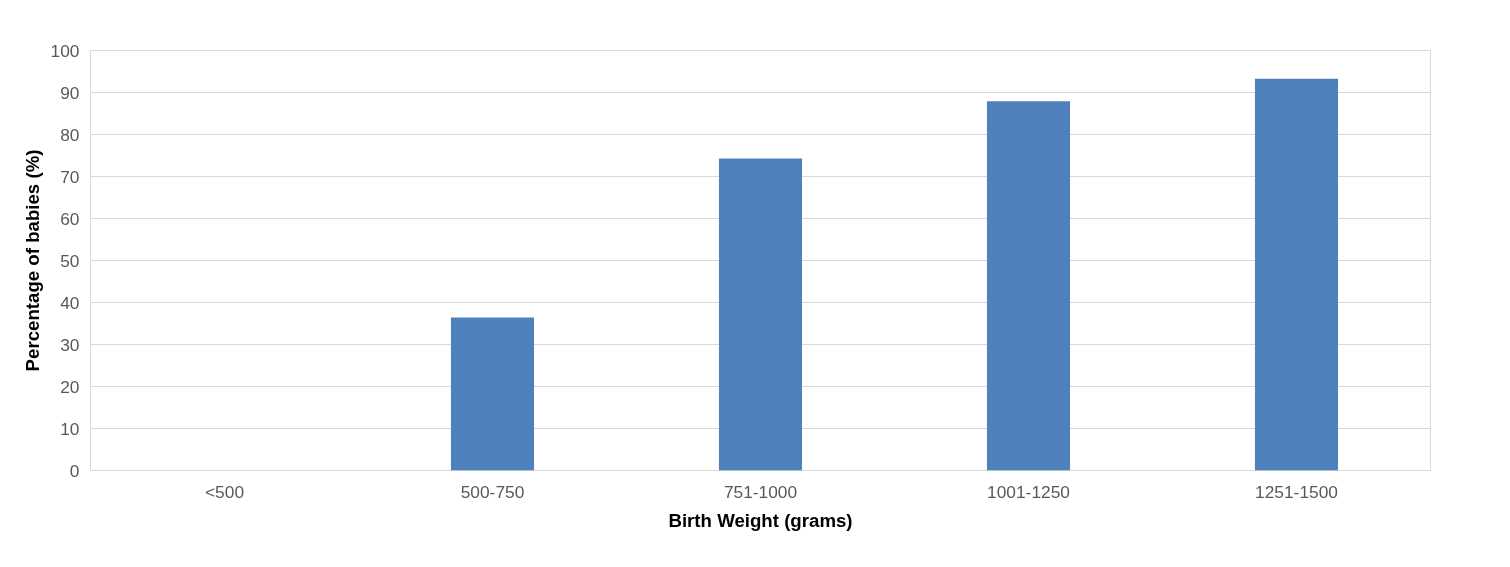 This screenshot has width=1510, height=567. I want to click on y-tick-label: 90, so click(70, 92).